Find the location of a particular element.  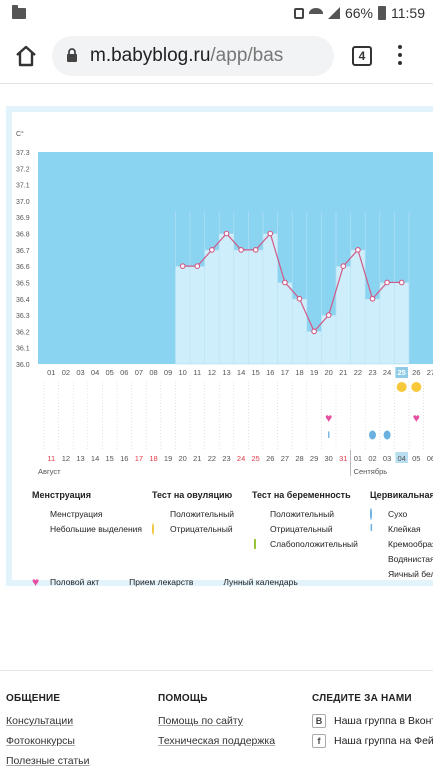

date-label: 04 is located at coordinates (402, 458).